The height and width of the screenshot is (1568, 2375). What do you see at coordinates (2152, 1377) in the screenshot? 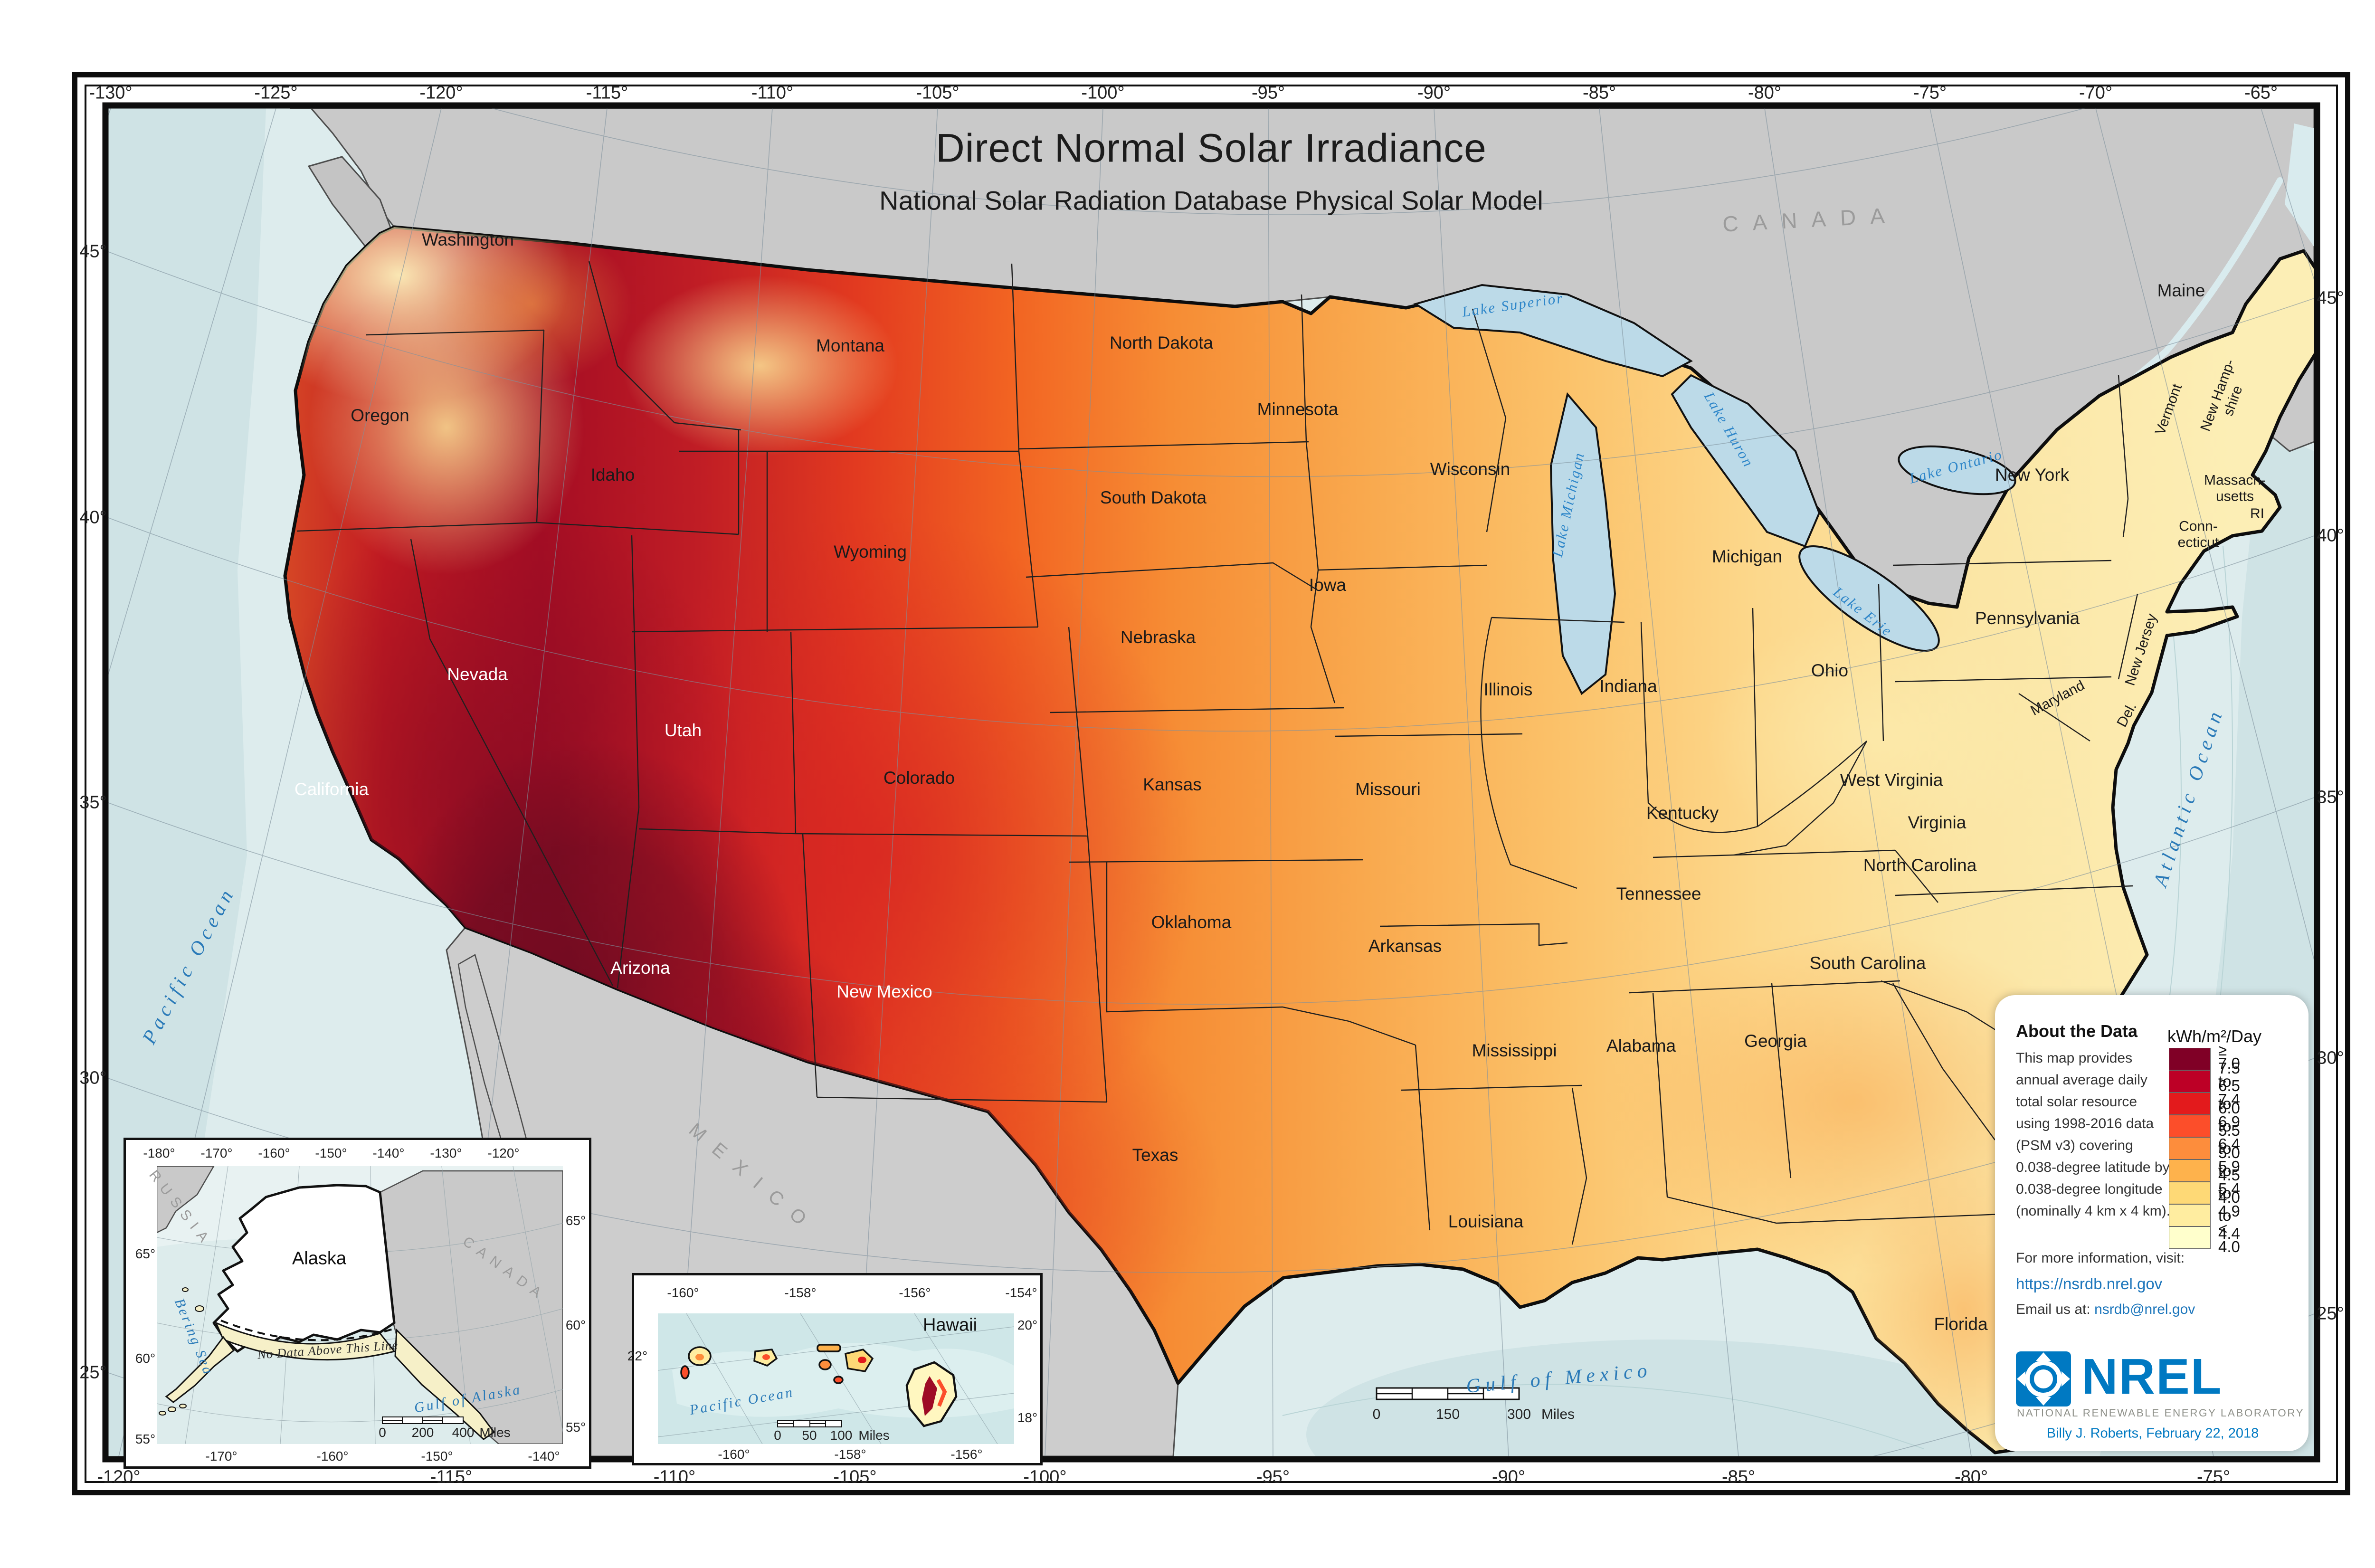
I see `nrel-wordmark: NREL` at bounding box center [2152, 1377].